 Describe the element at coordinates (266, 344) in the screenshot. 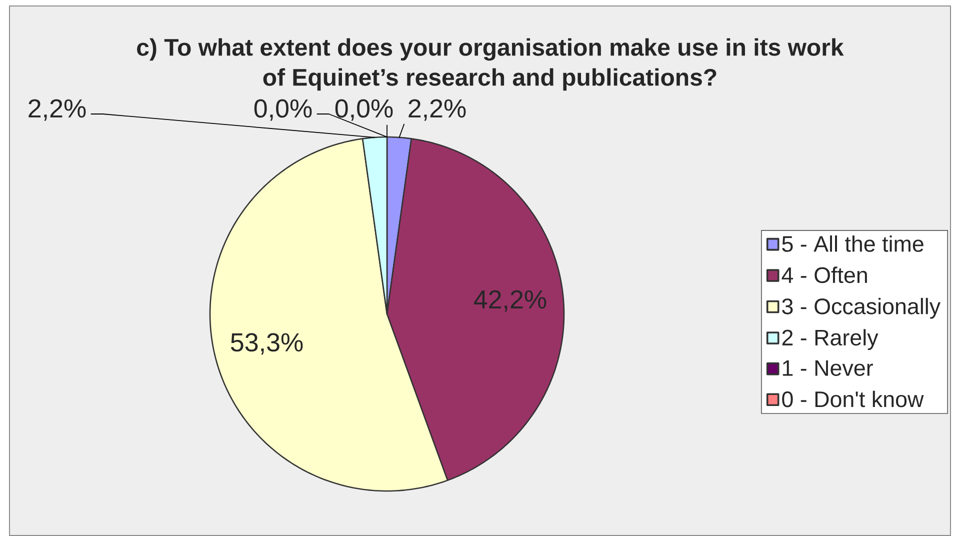

I see `data-label: 53,3%` at that location.